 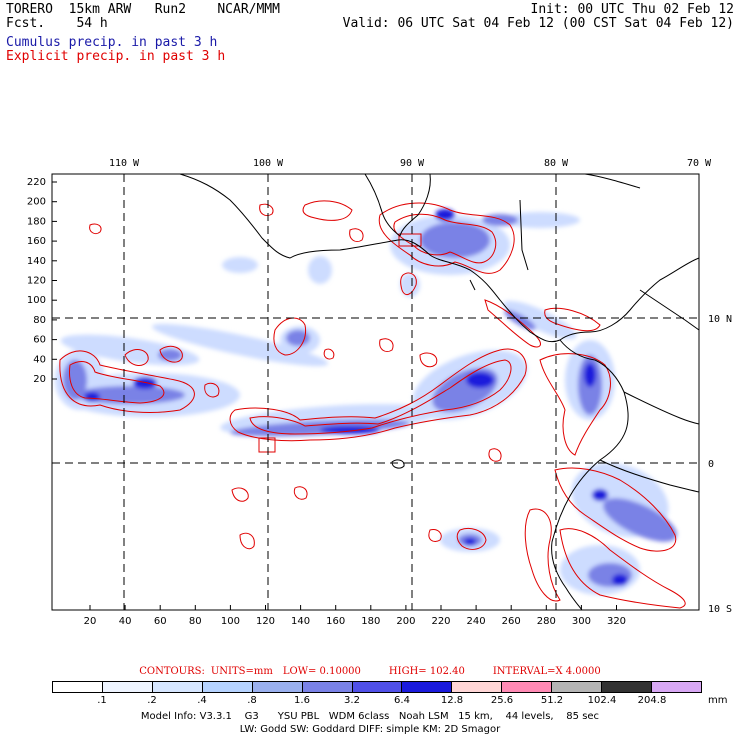 I want to click on header-model-run: TORERO 15km ARW Run2 NCAR/MMM, so click(x=143, y=10).